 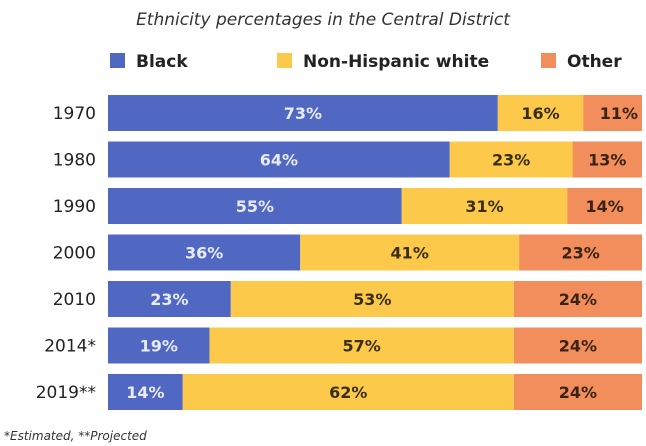 I want to click on data-label-non-hispanic-white: 57%, so click(x=362, y=346).